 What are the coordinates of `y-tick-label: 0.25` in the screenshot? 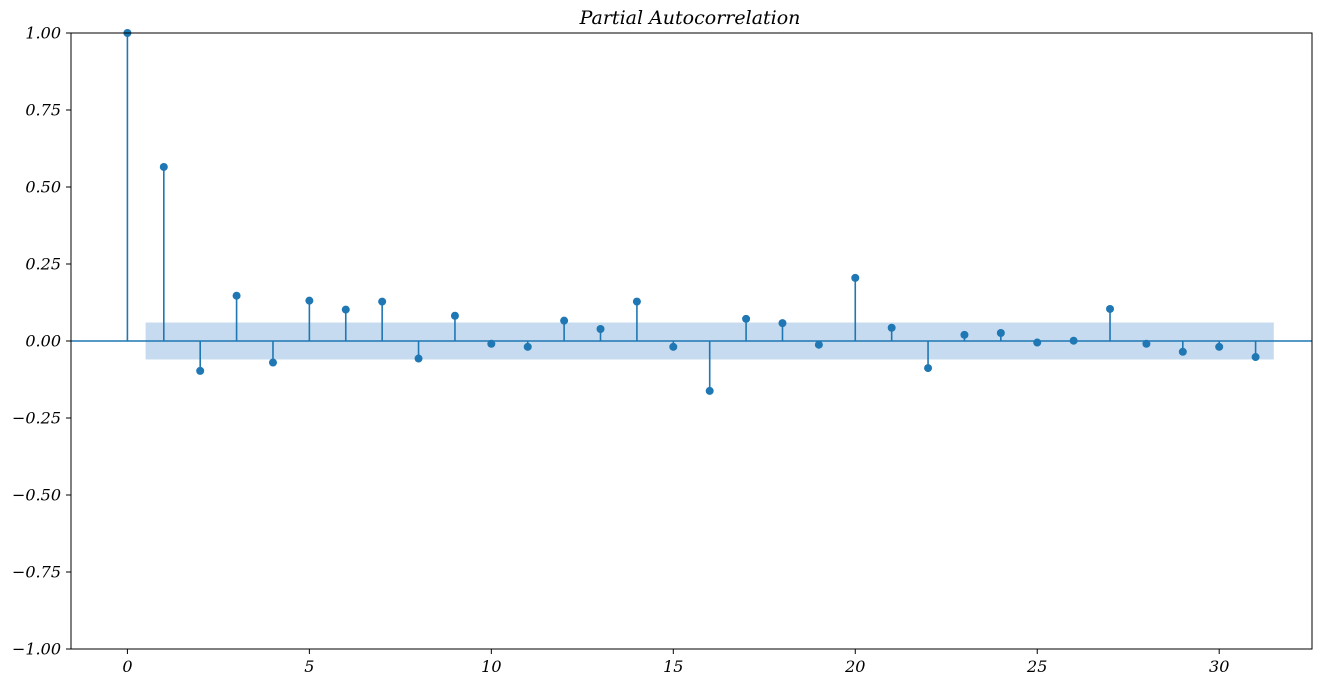 It's located at (43, 264).